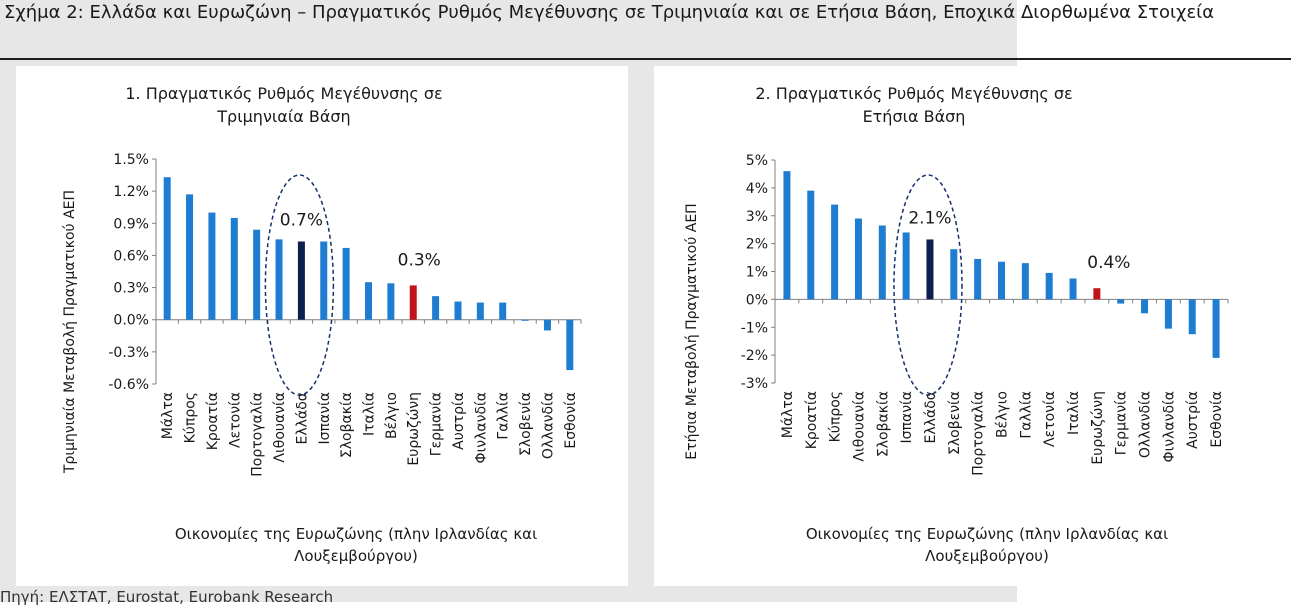  Describe the element at coordinates (280, 427) in the screenshot. I see `chart0-category-label: Λιθουανία` at that location.